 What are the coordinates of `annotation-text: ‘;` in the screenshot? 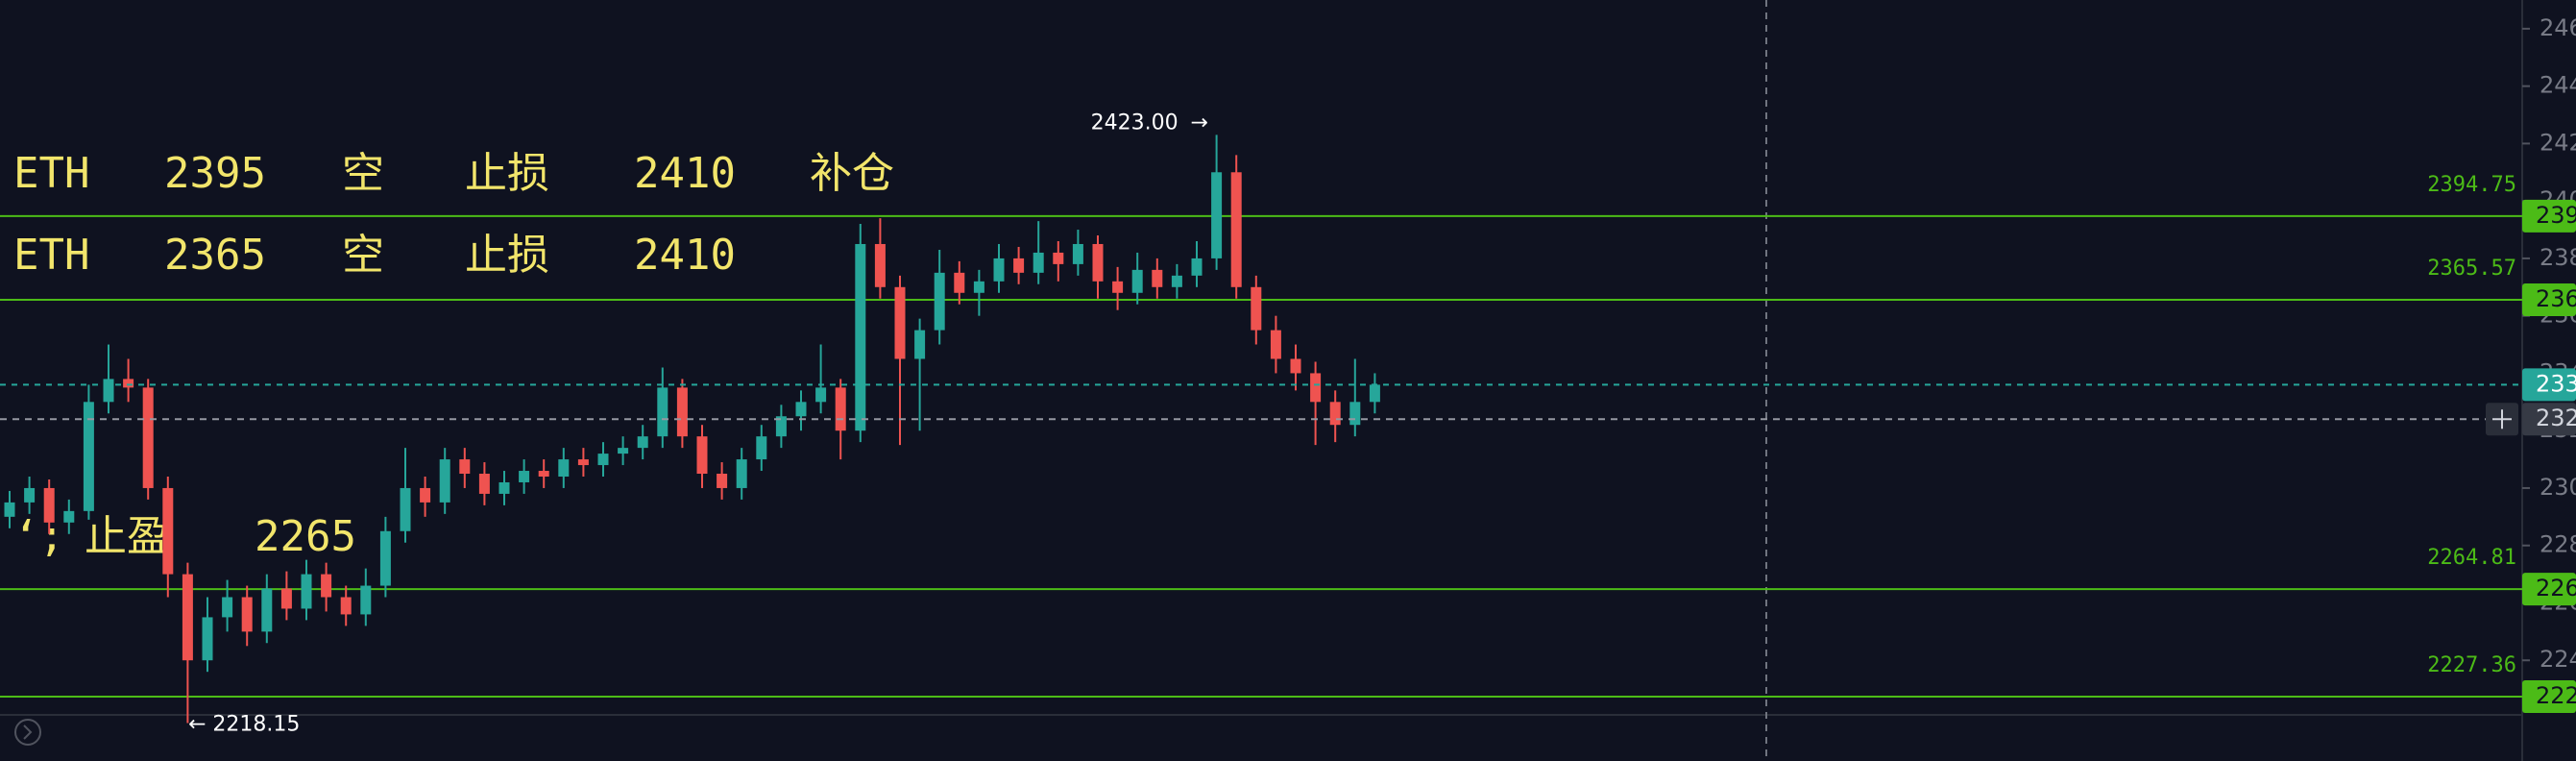 It's located at (38, 536).